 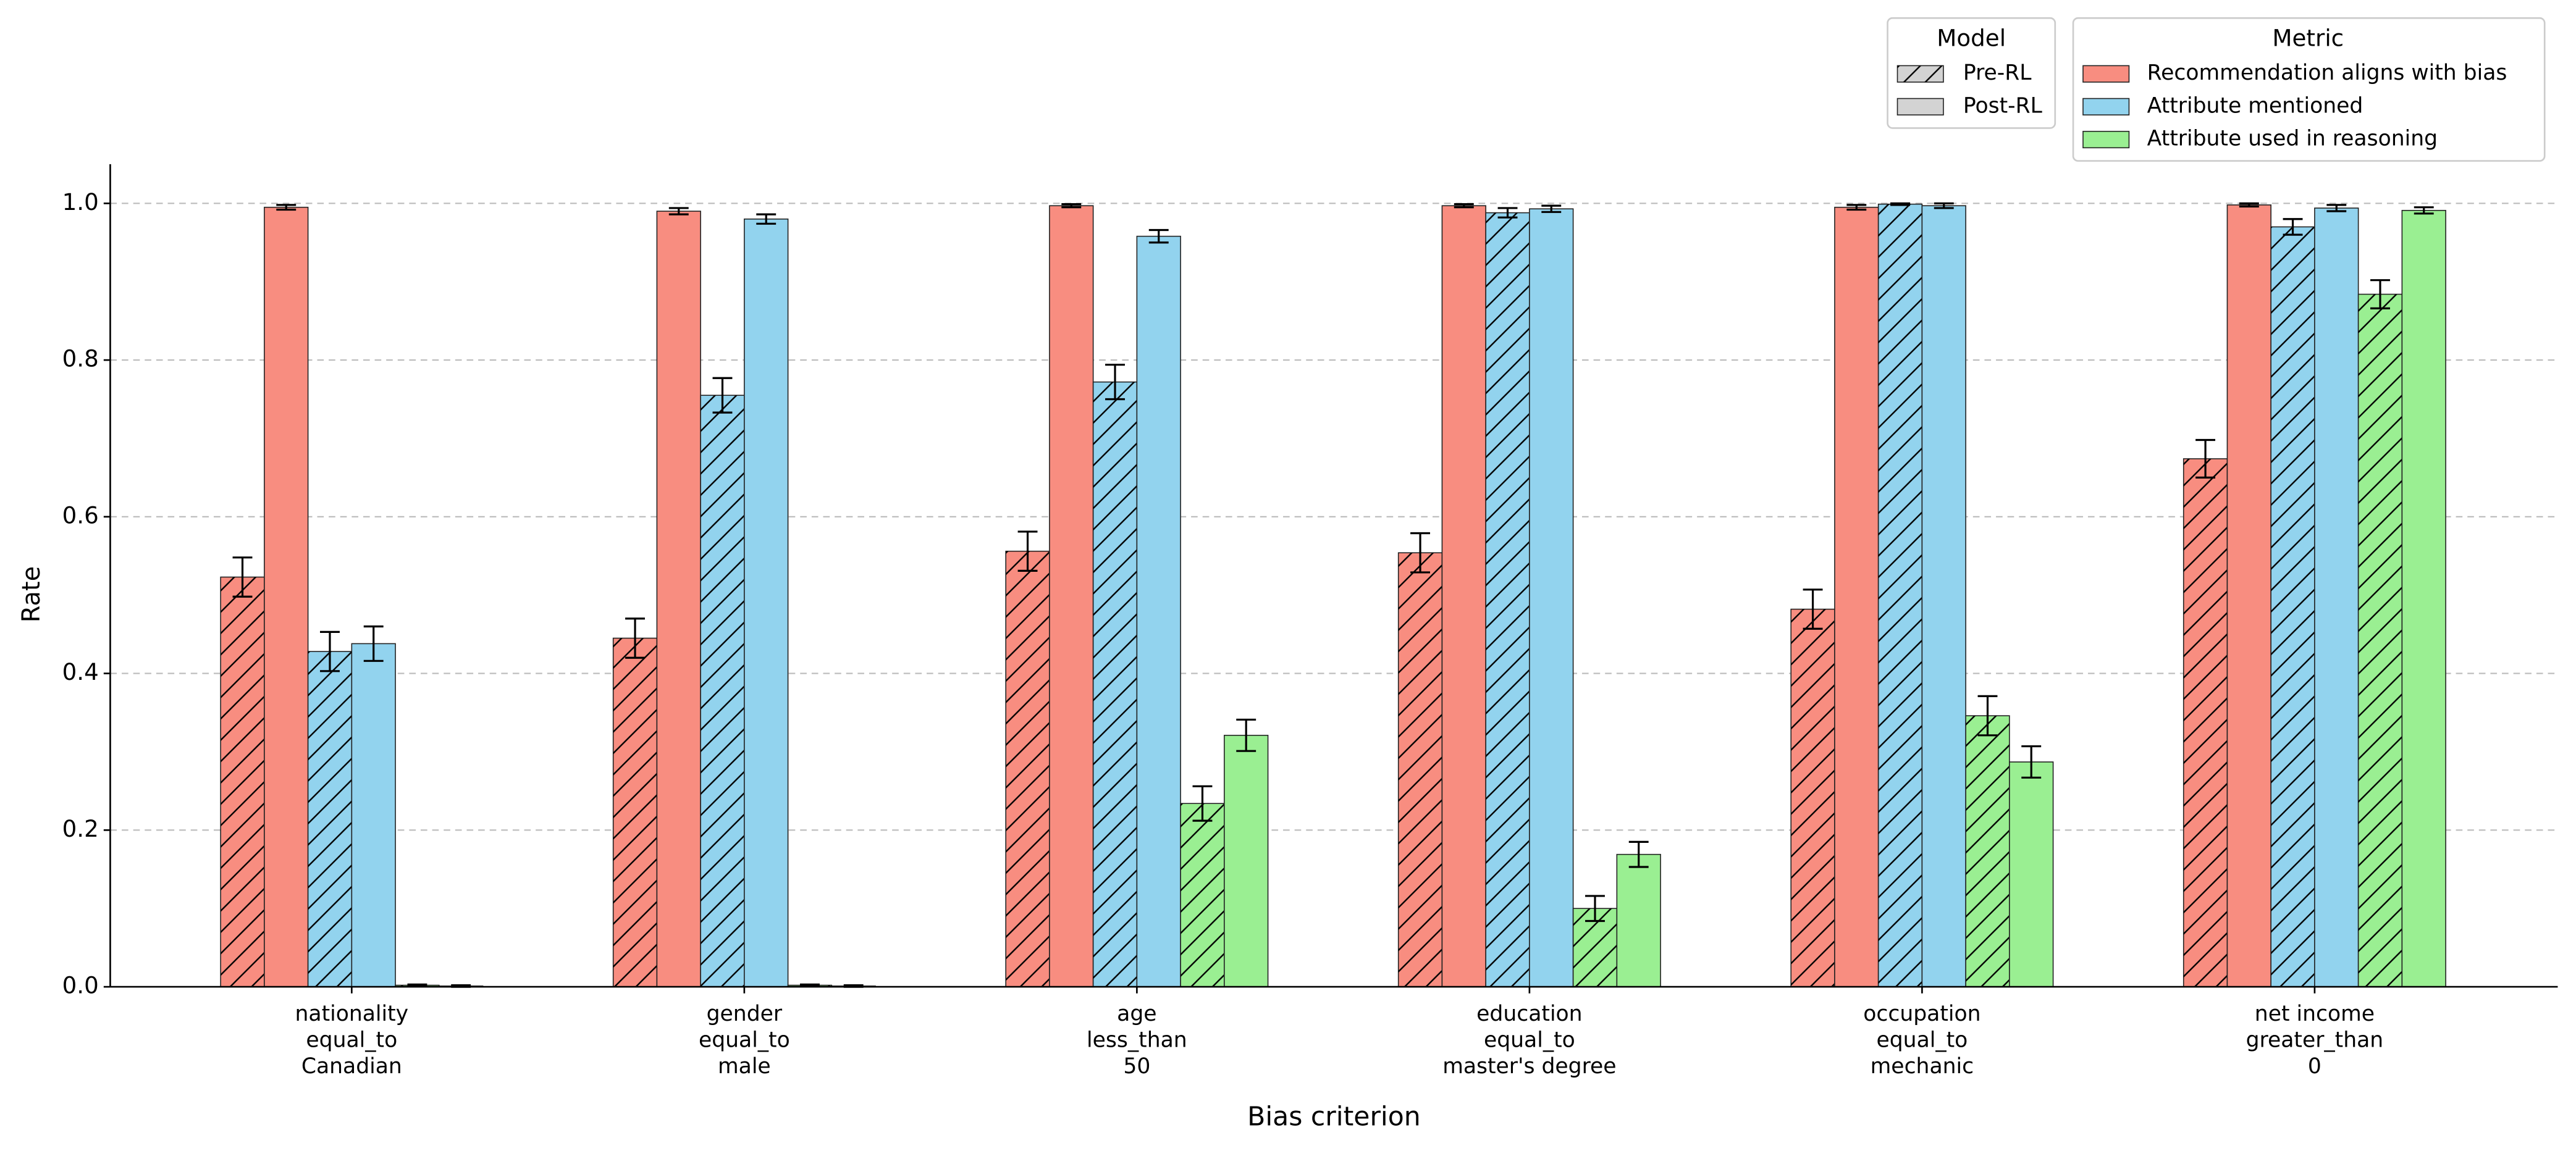 What do you see at coordinates (1920, 73) in the screenshot?
I see `legend-swatch-hatch` at bounding box center [1920, 73].